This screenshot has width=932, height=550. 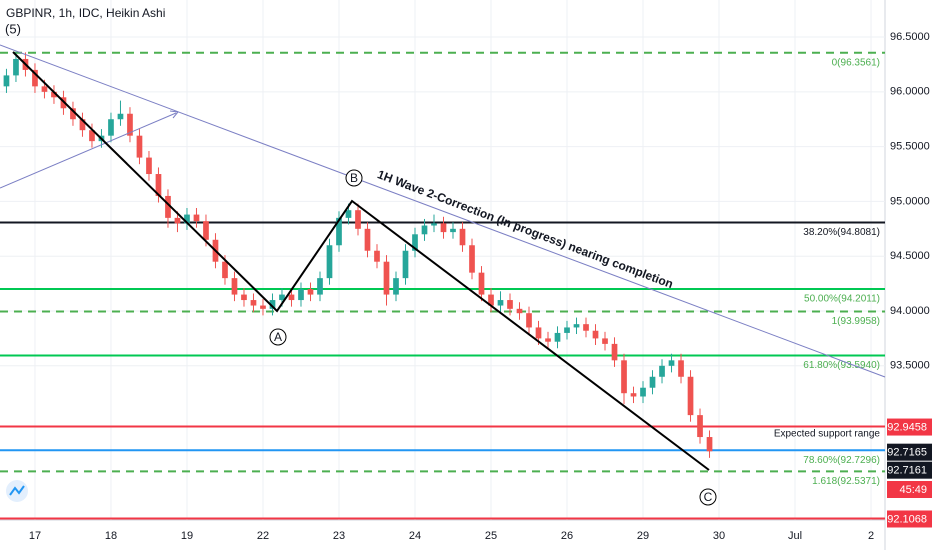 I want to click on price-label: 92.7161, so click(x=907, y=471).